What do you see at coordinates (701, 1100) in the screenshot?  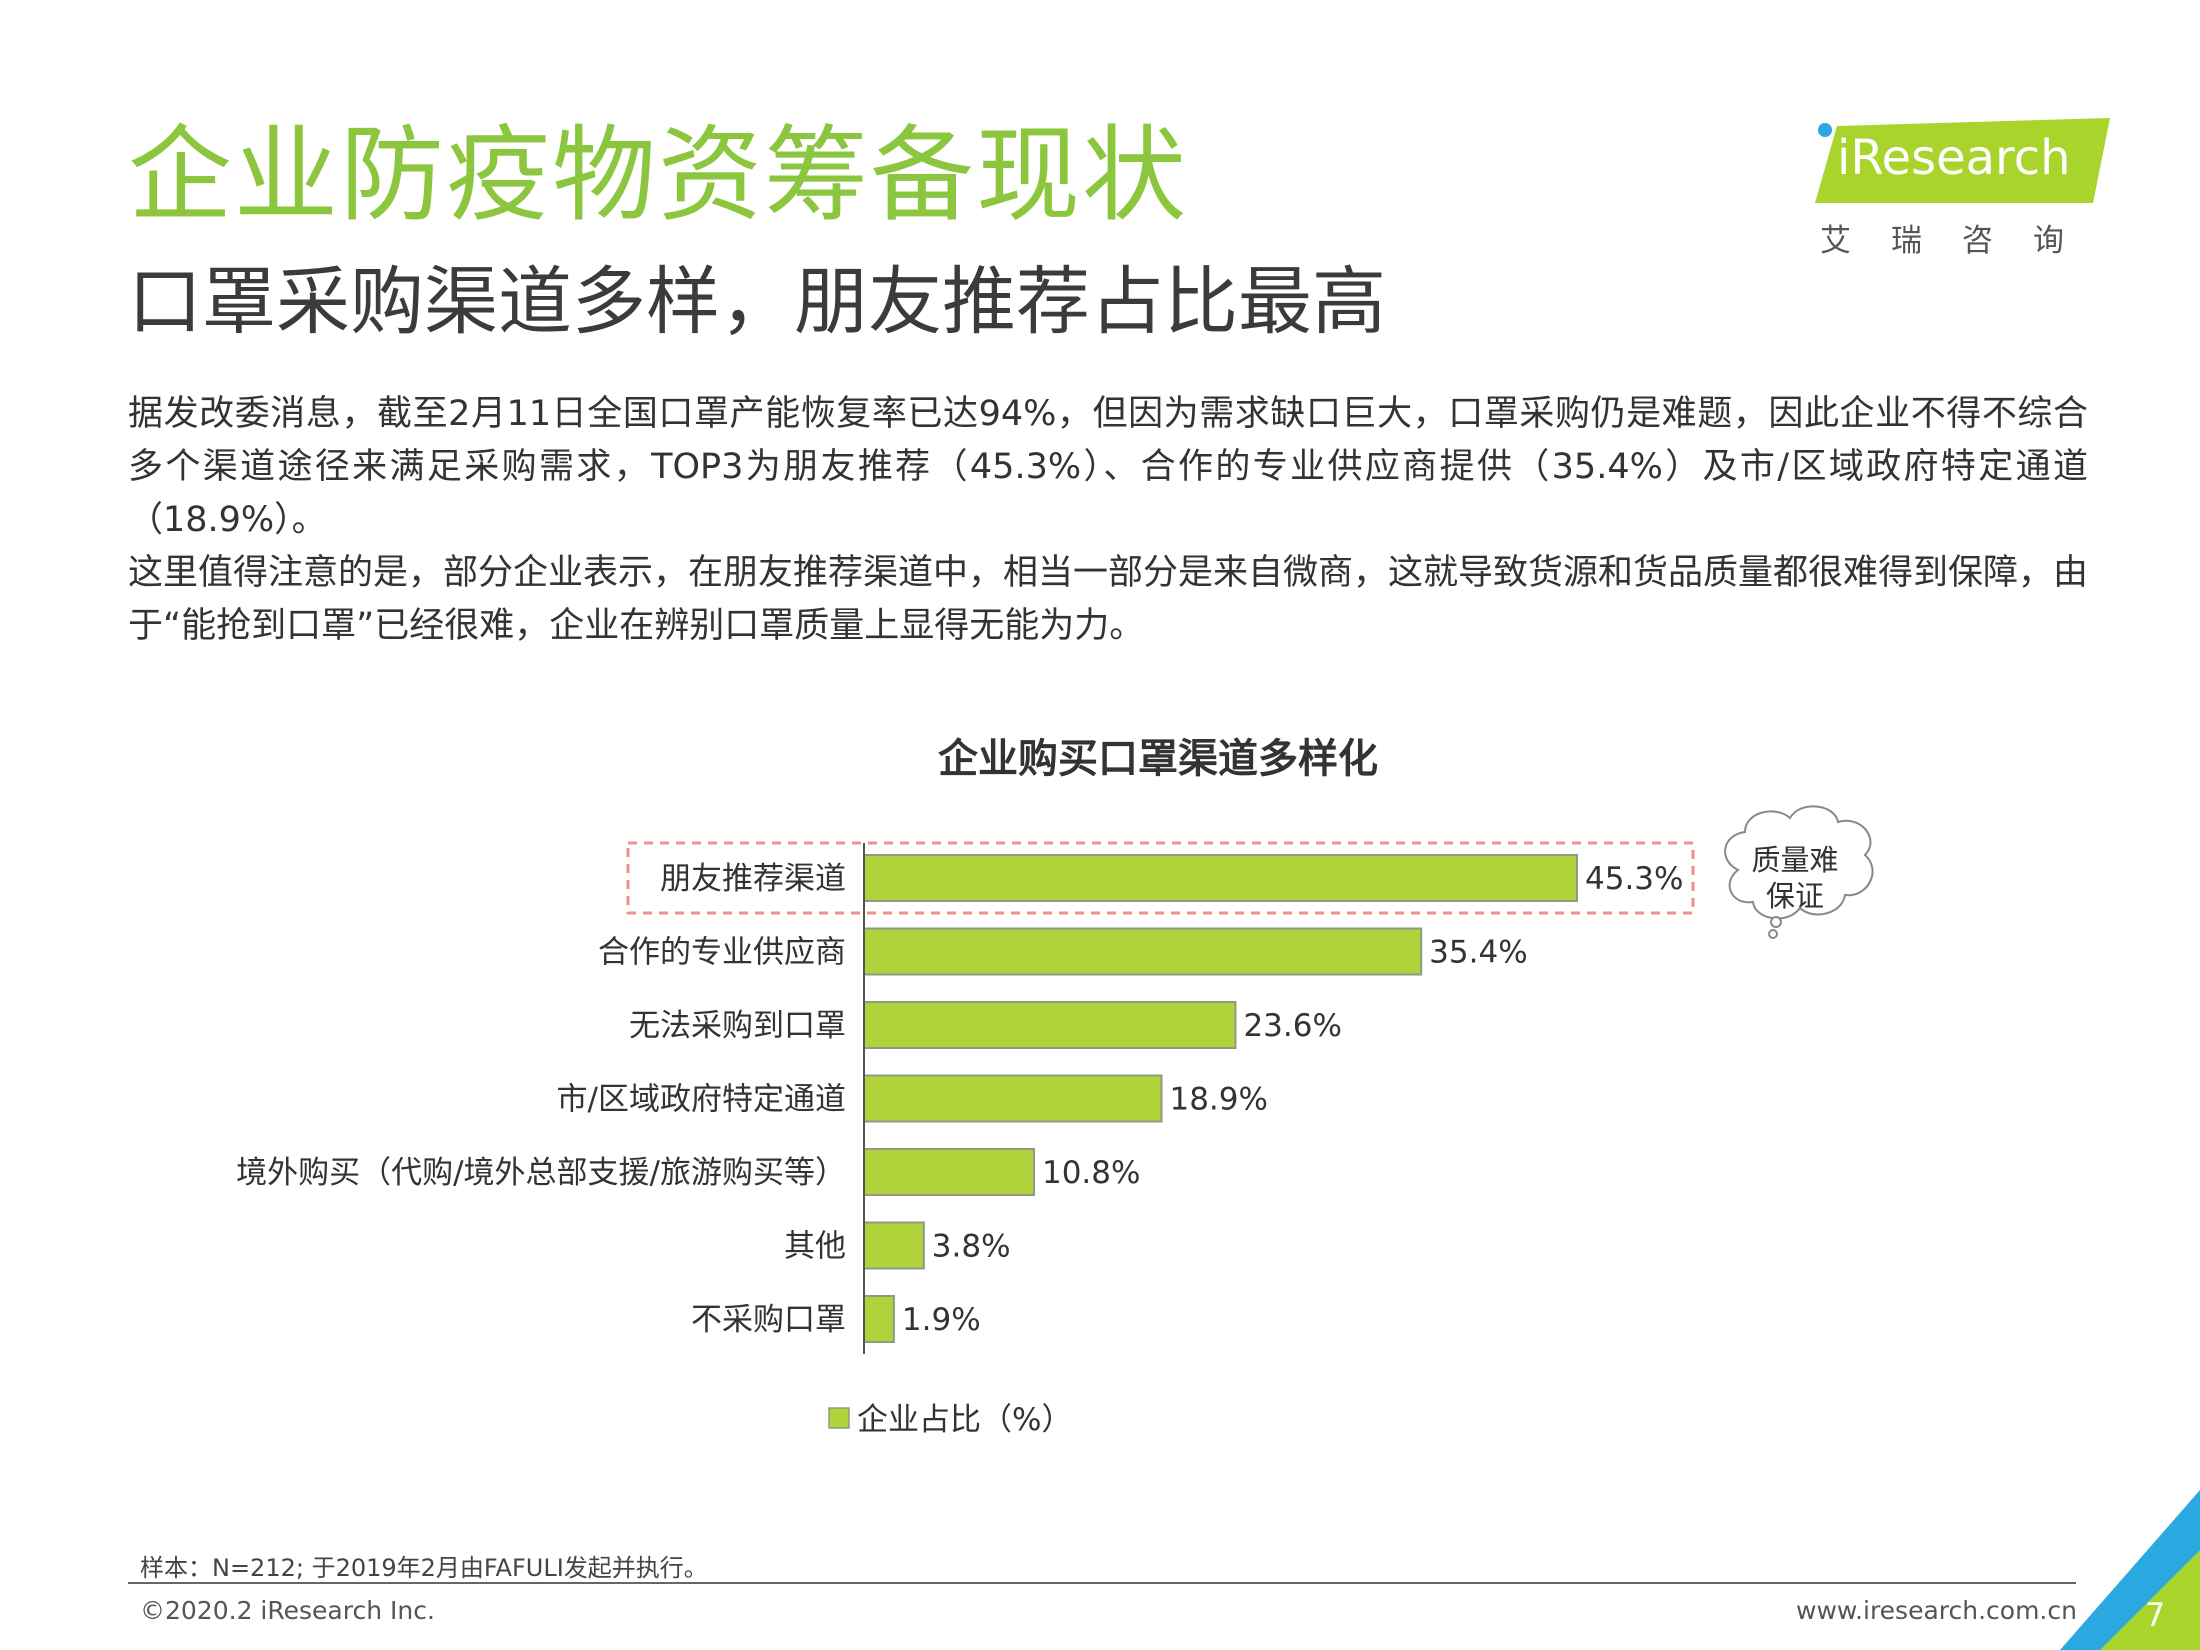 I see `category-label: 市/区域政府特定通道` at bounding box center [701, 1100].